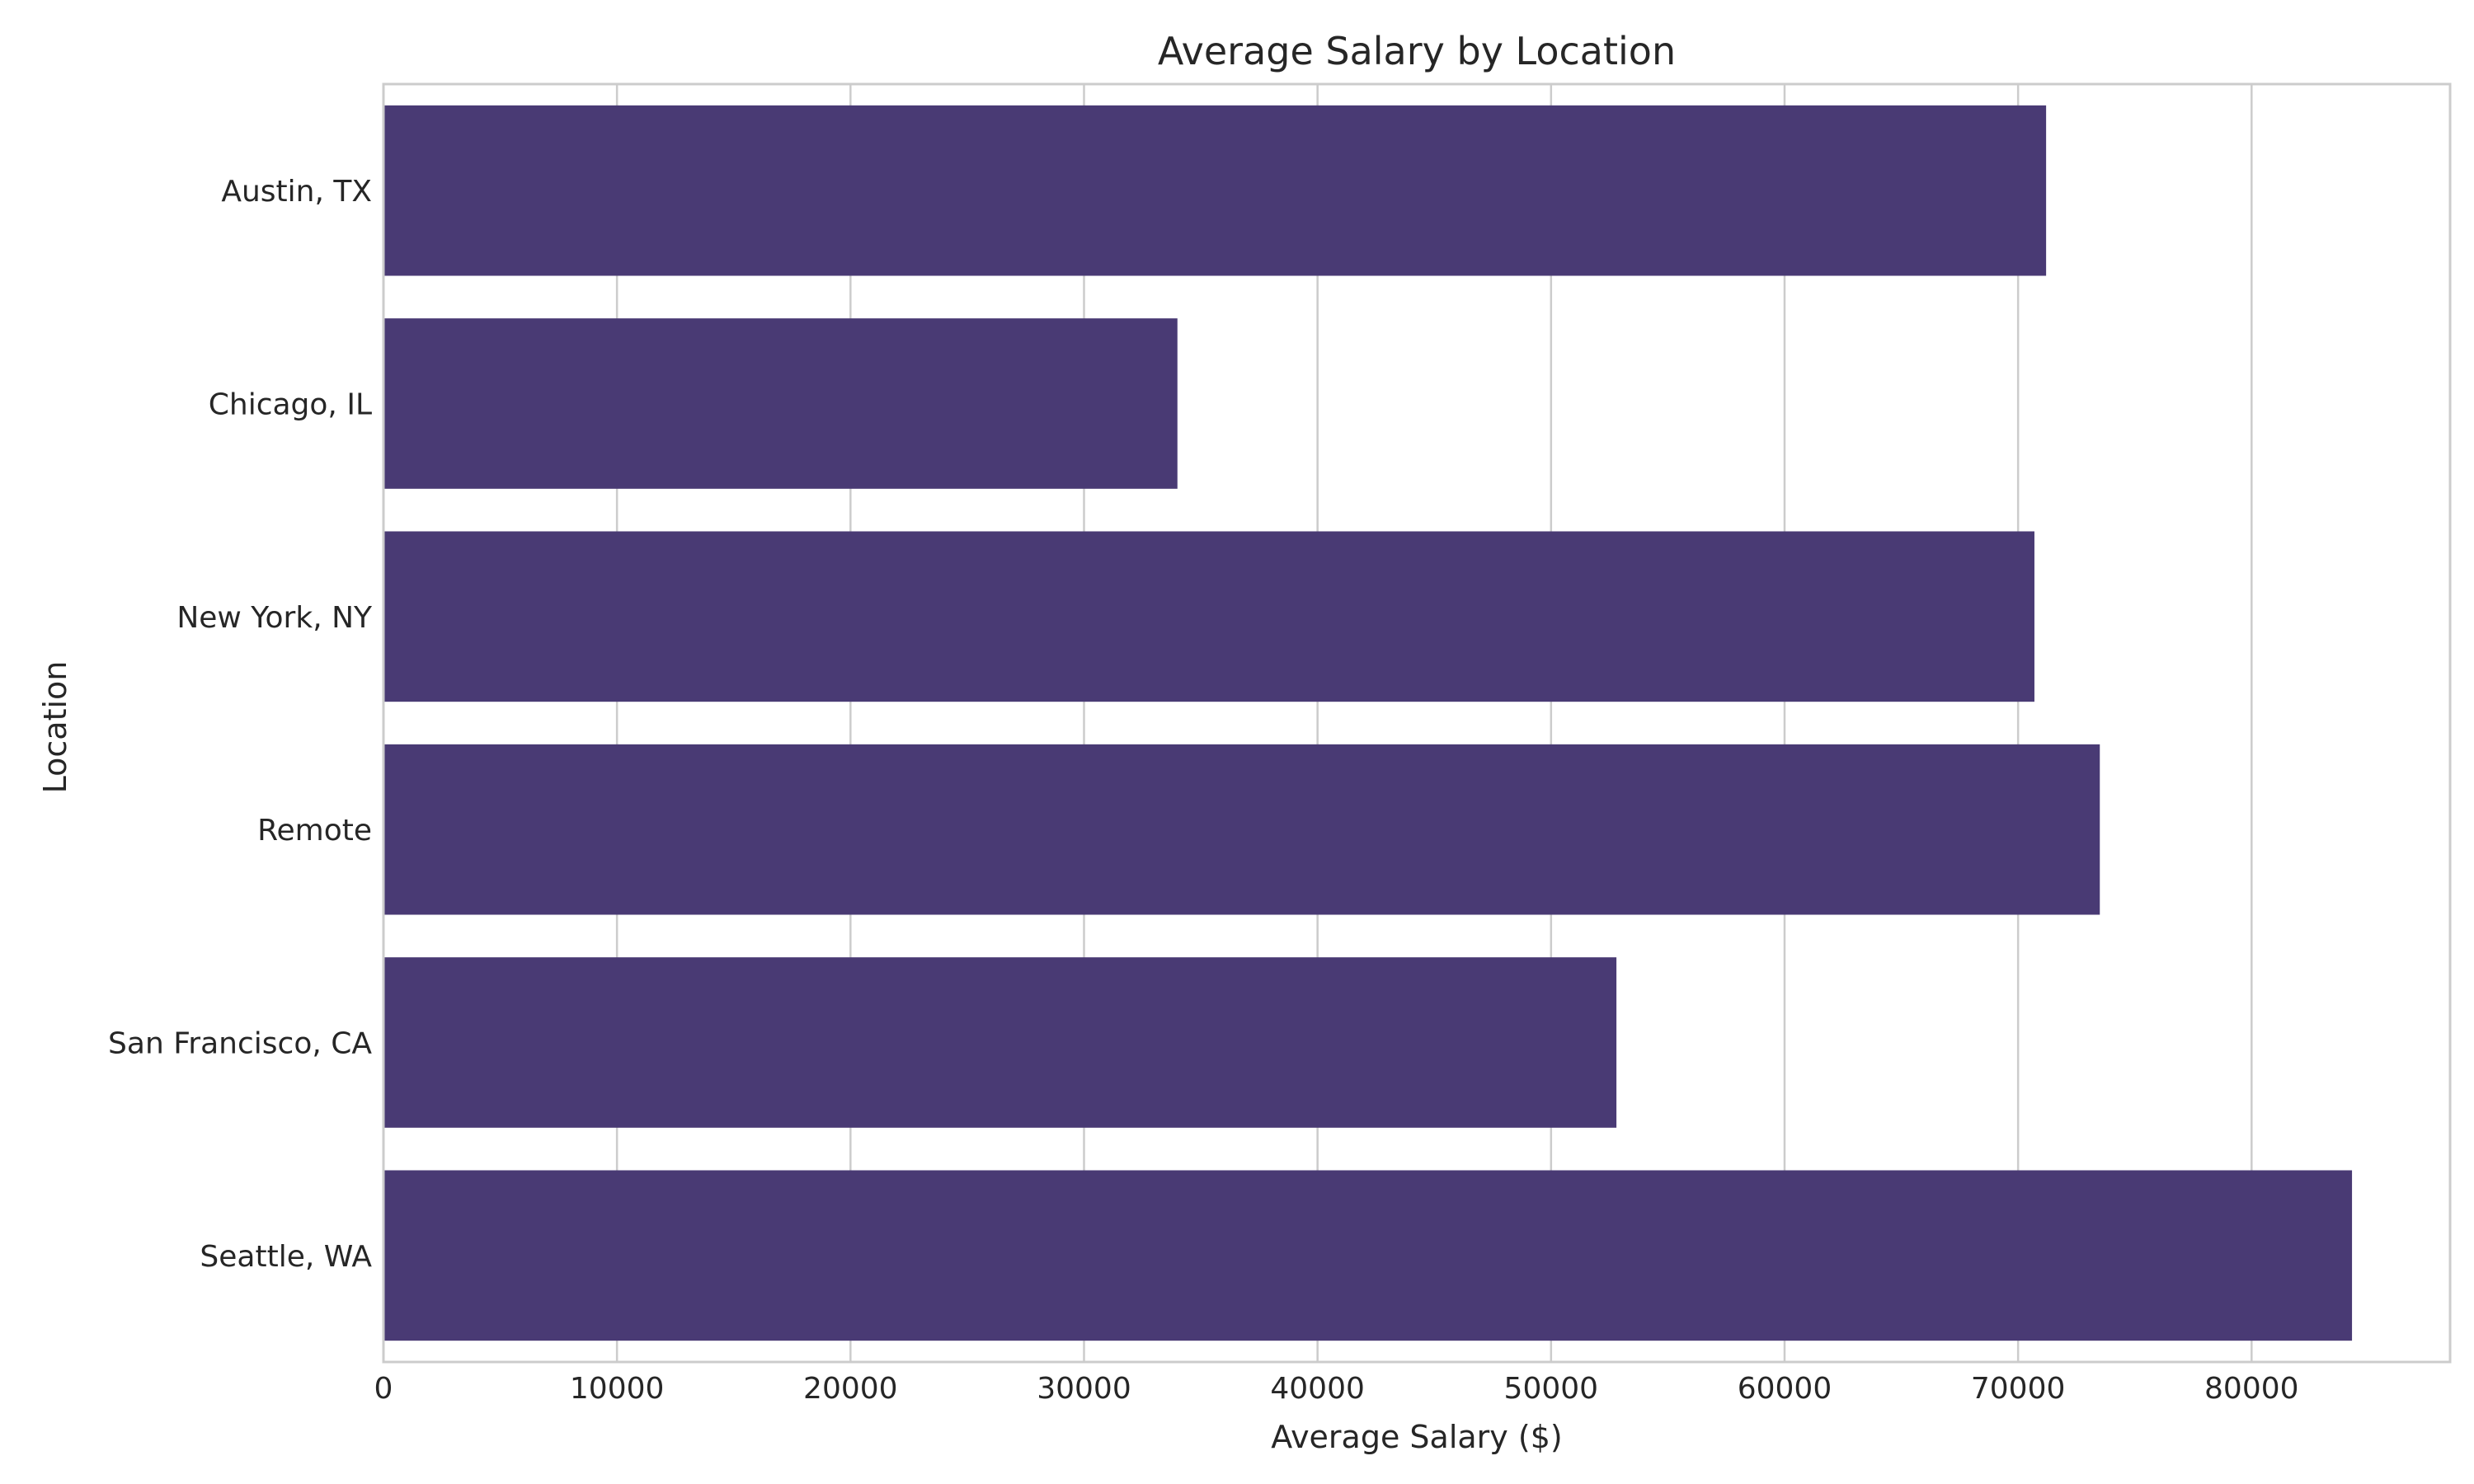  Describe the element at coordinates (290, 405) in the screenshot. I see `y-tick-label: Chicago, IL` at that location.